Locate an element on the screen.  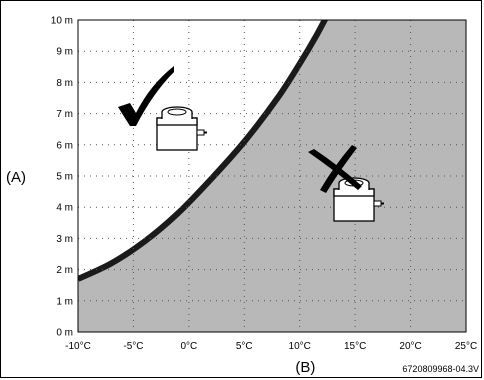
y-tick-label: 10 m is located at coordinates (62, 21).